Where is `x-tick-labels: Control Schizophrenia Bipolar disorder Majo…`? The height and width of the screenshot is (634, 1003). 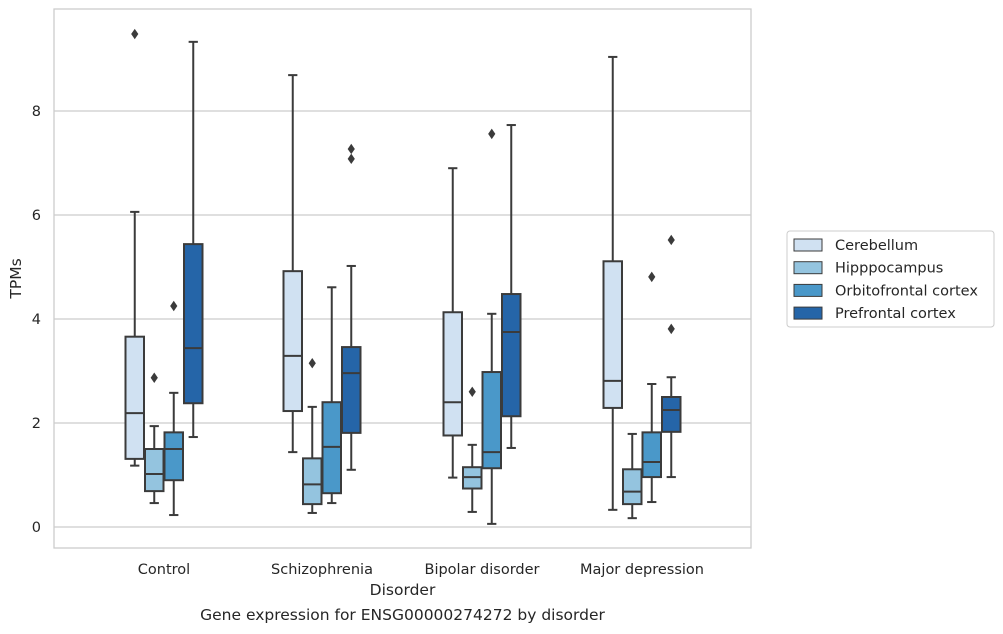 x-tick-labels: Control Schizophrenia Bipolar disorder Majo… is located at coordinates (421, 570).